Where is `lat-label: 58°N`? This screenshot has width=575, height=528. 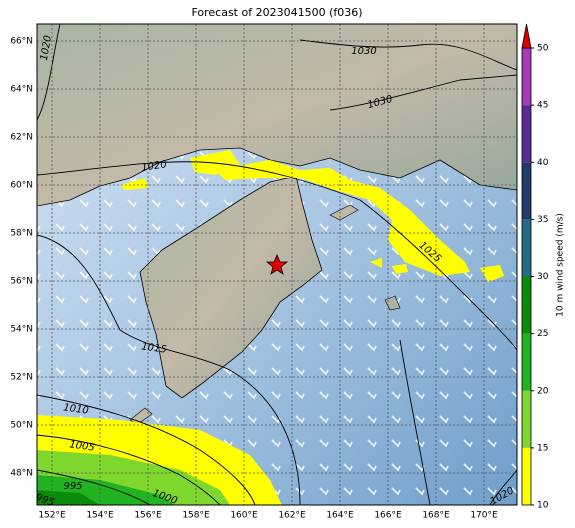
lat-label: 58°N is located at coordinates (21, 234).